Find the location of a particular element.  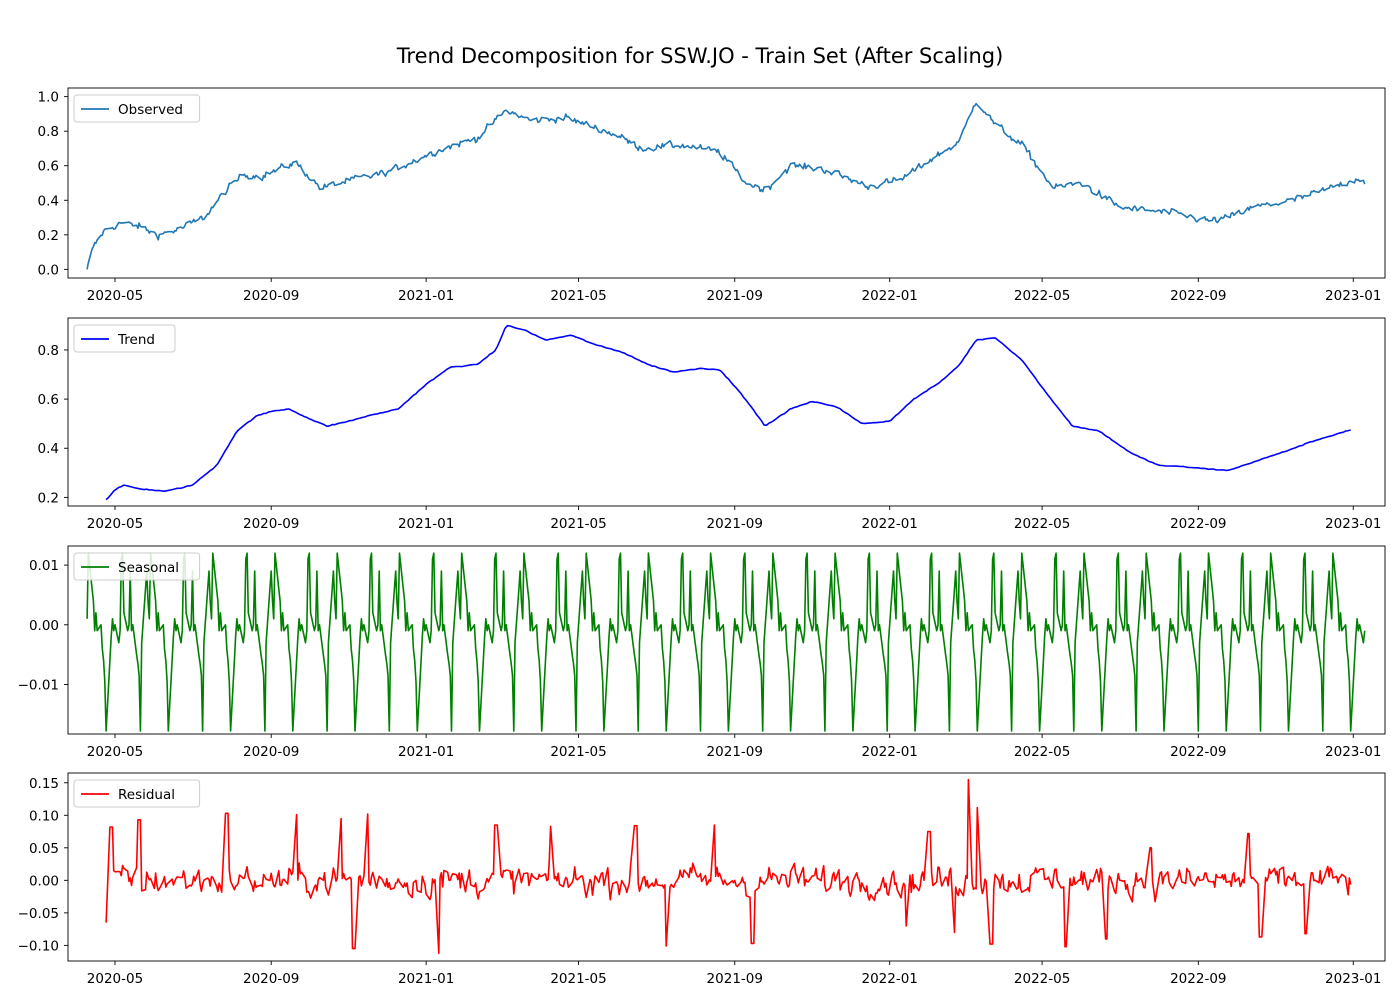

legend-label: Seasonal is located at coordinates (148, 568).